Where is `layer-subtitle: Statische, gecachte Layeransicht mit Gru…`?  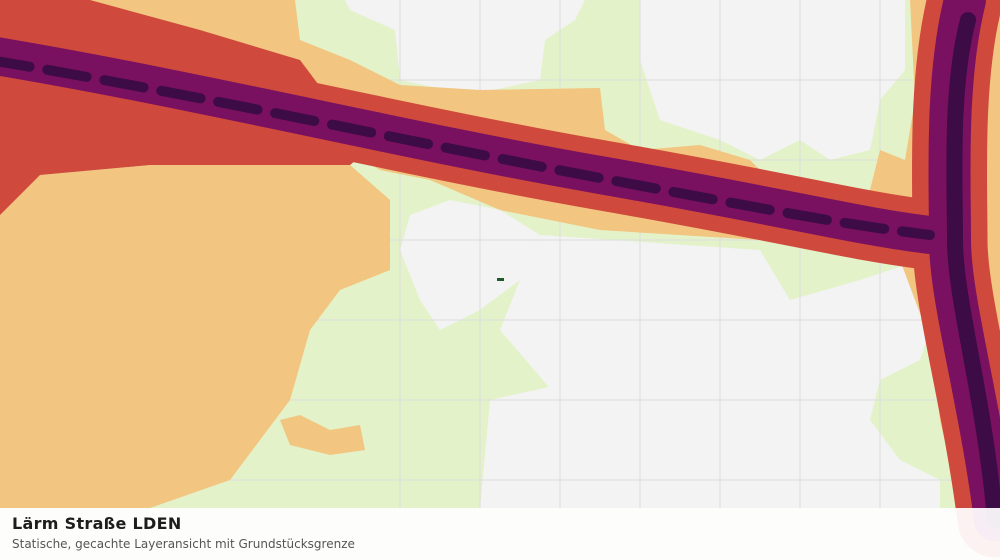 layer-subtitle: Statische, gecachte Layeransicht mit Gru… is located at coordinates (183, 544).